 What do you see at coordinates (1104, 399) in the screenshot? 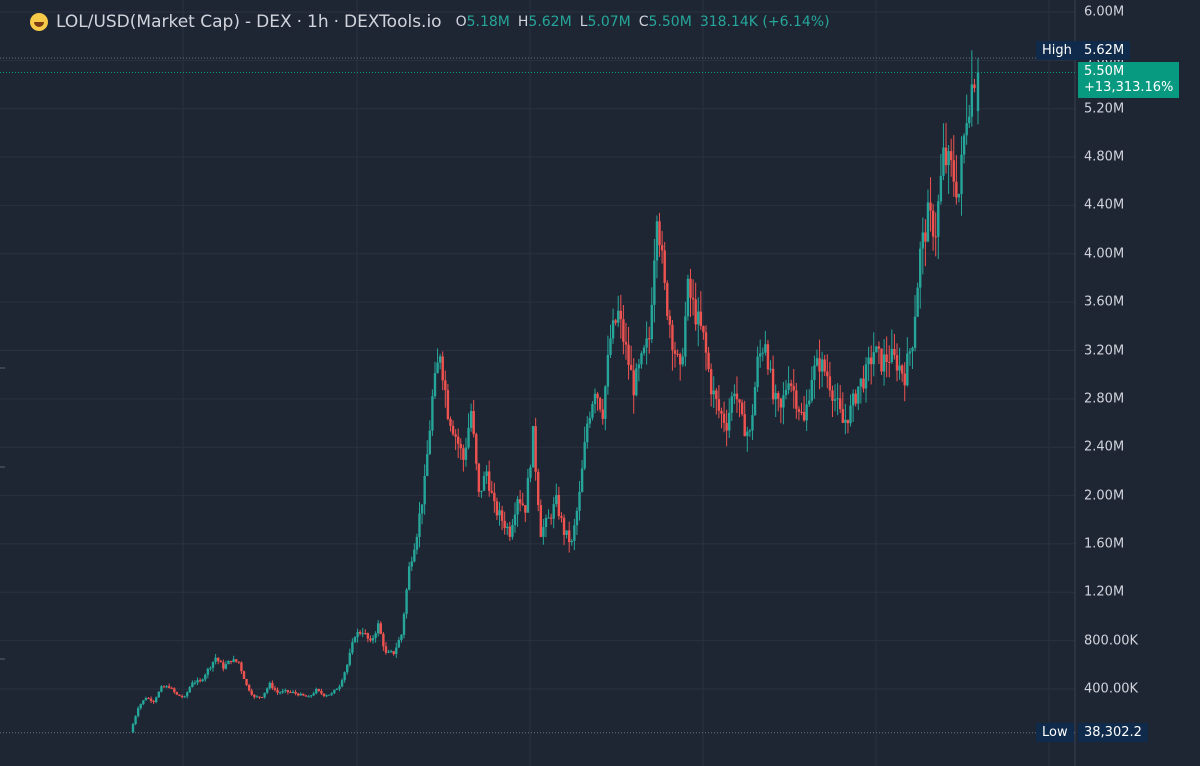
I see `price-tick-label: 2.80M` at bounding box center [1104, 399].